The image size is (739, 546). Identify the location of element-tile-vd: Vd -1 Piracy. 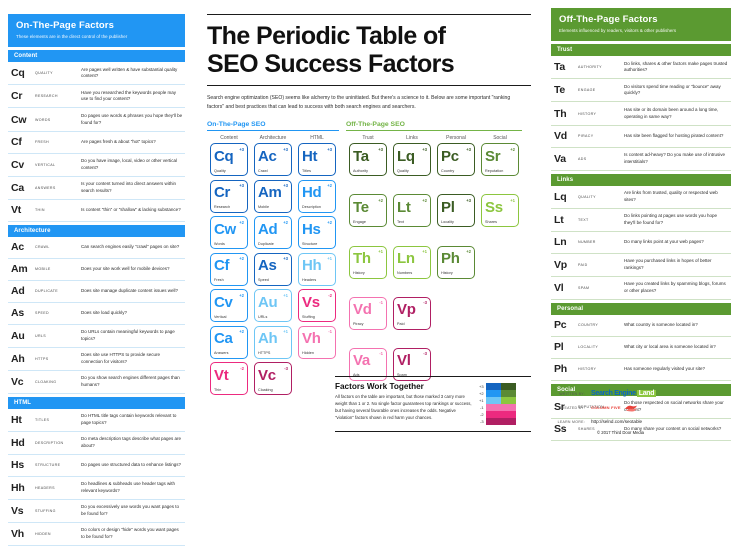
(368, 313).